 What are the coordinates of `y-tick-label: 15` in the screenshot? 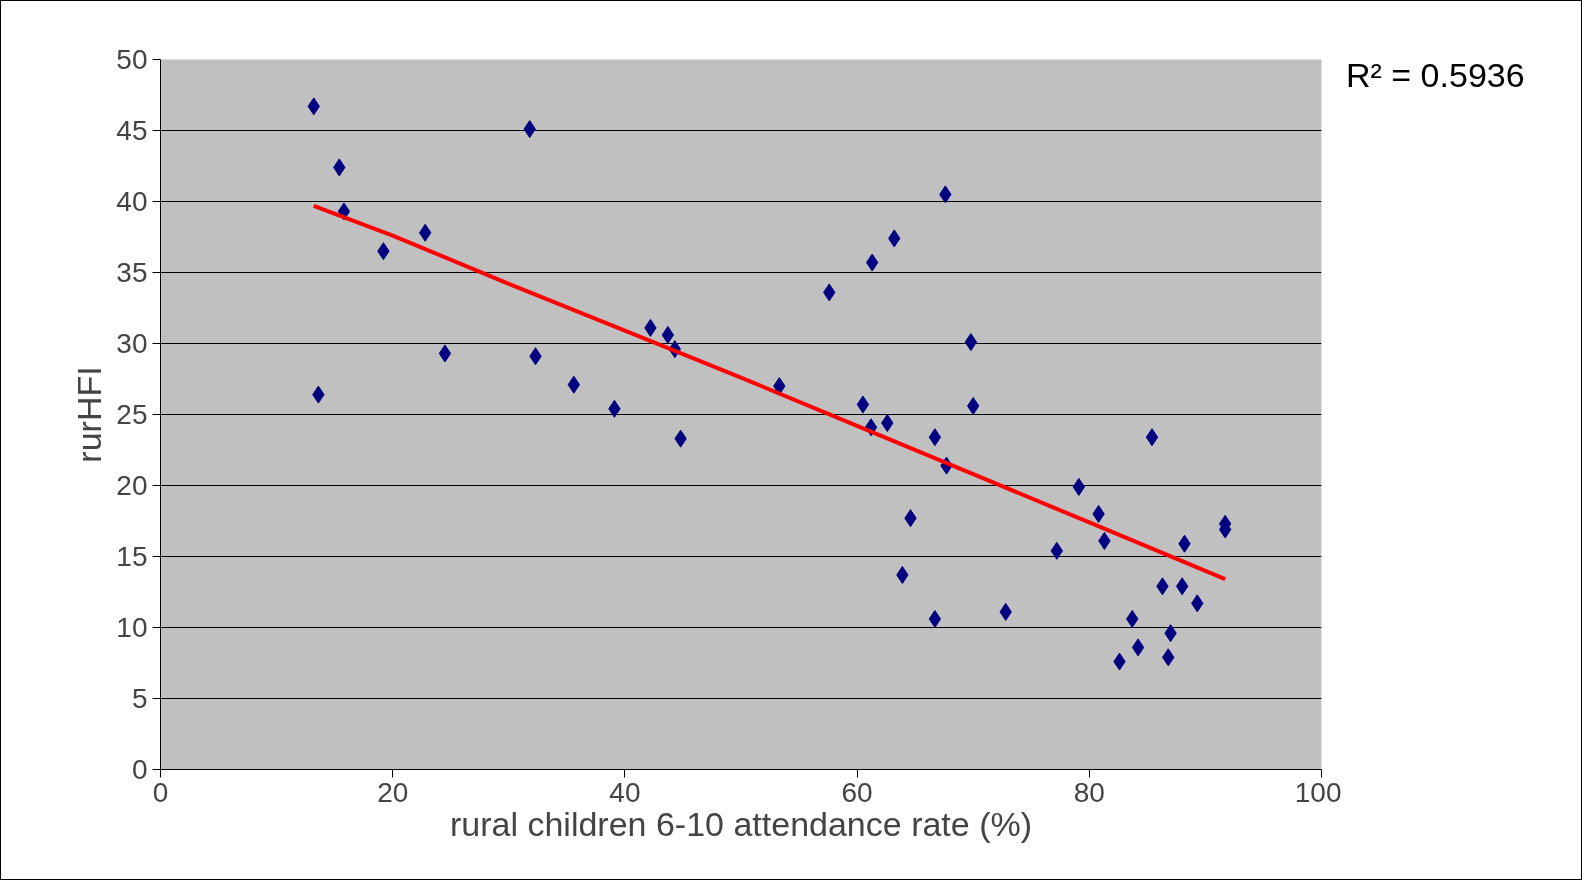 It's located at (132, 556).